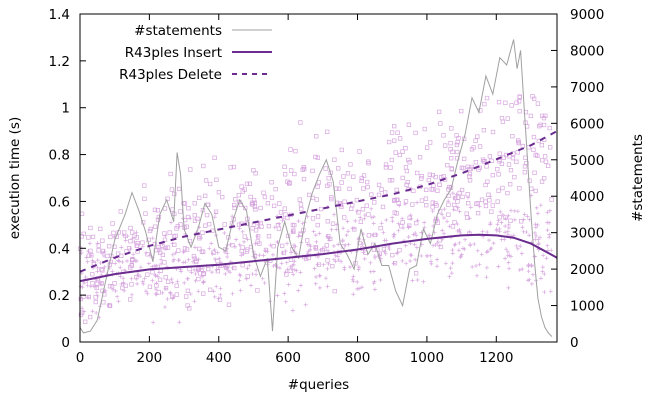  Describe the element at coordinates (219, 358) in the screenshot. I see `x-tick-label: 400` at that location.